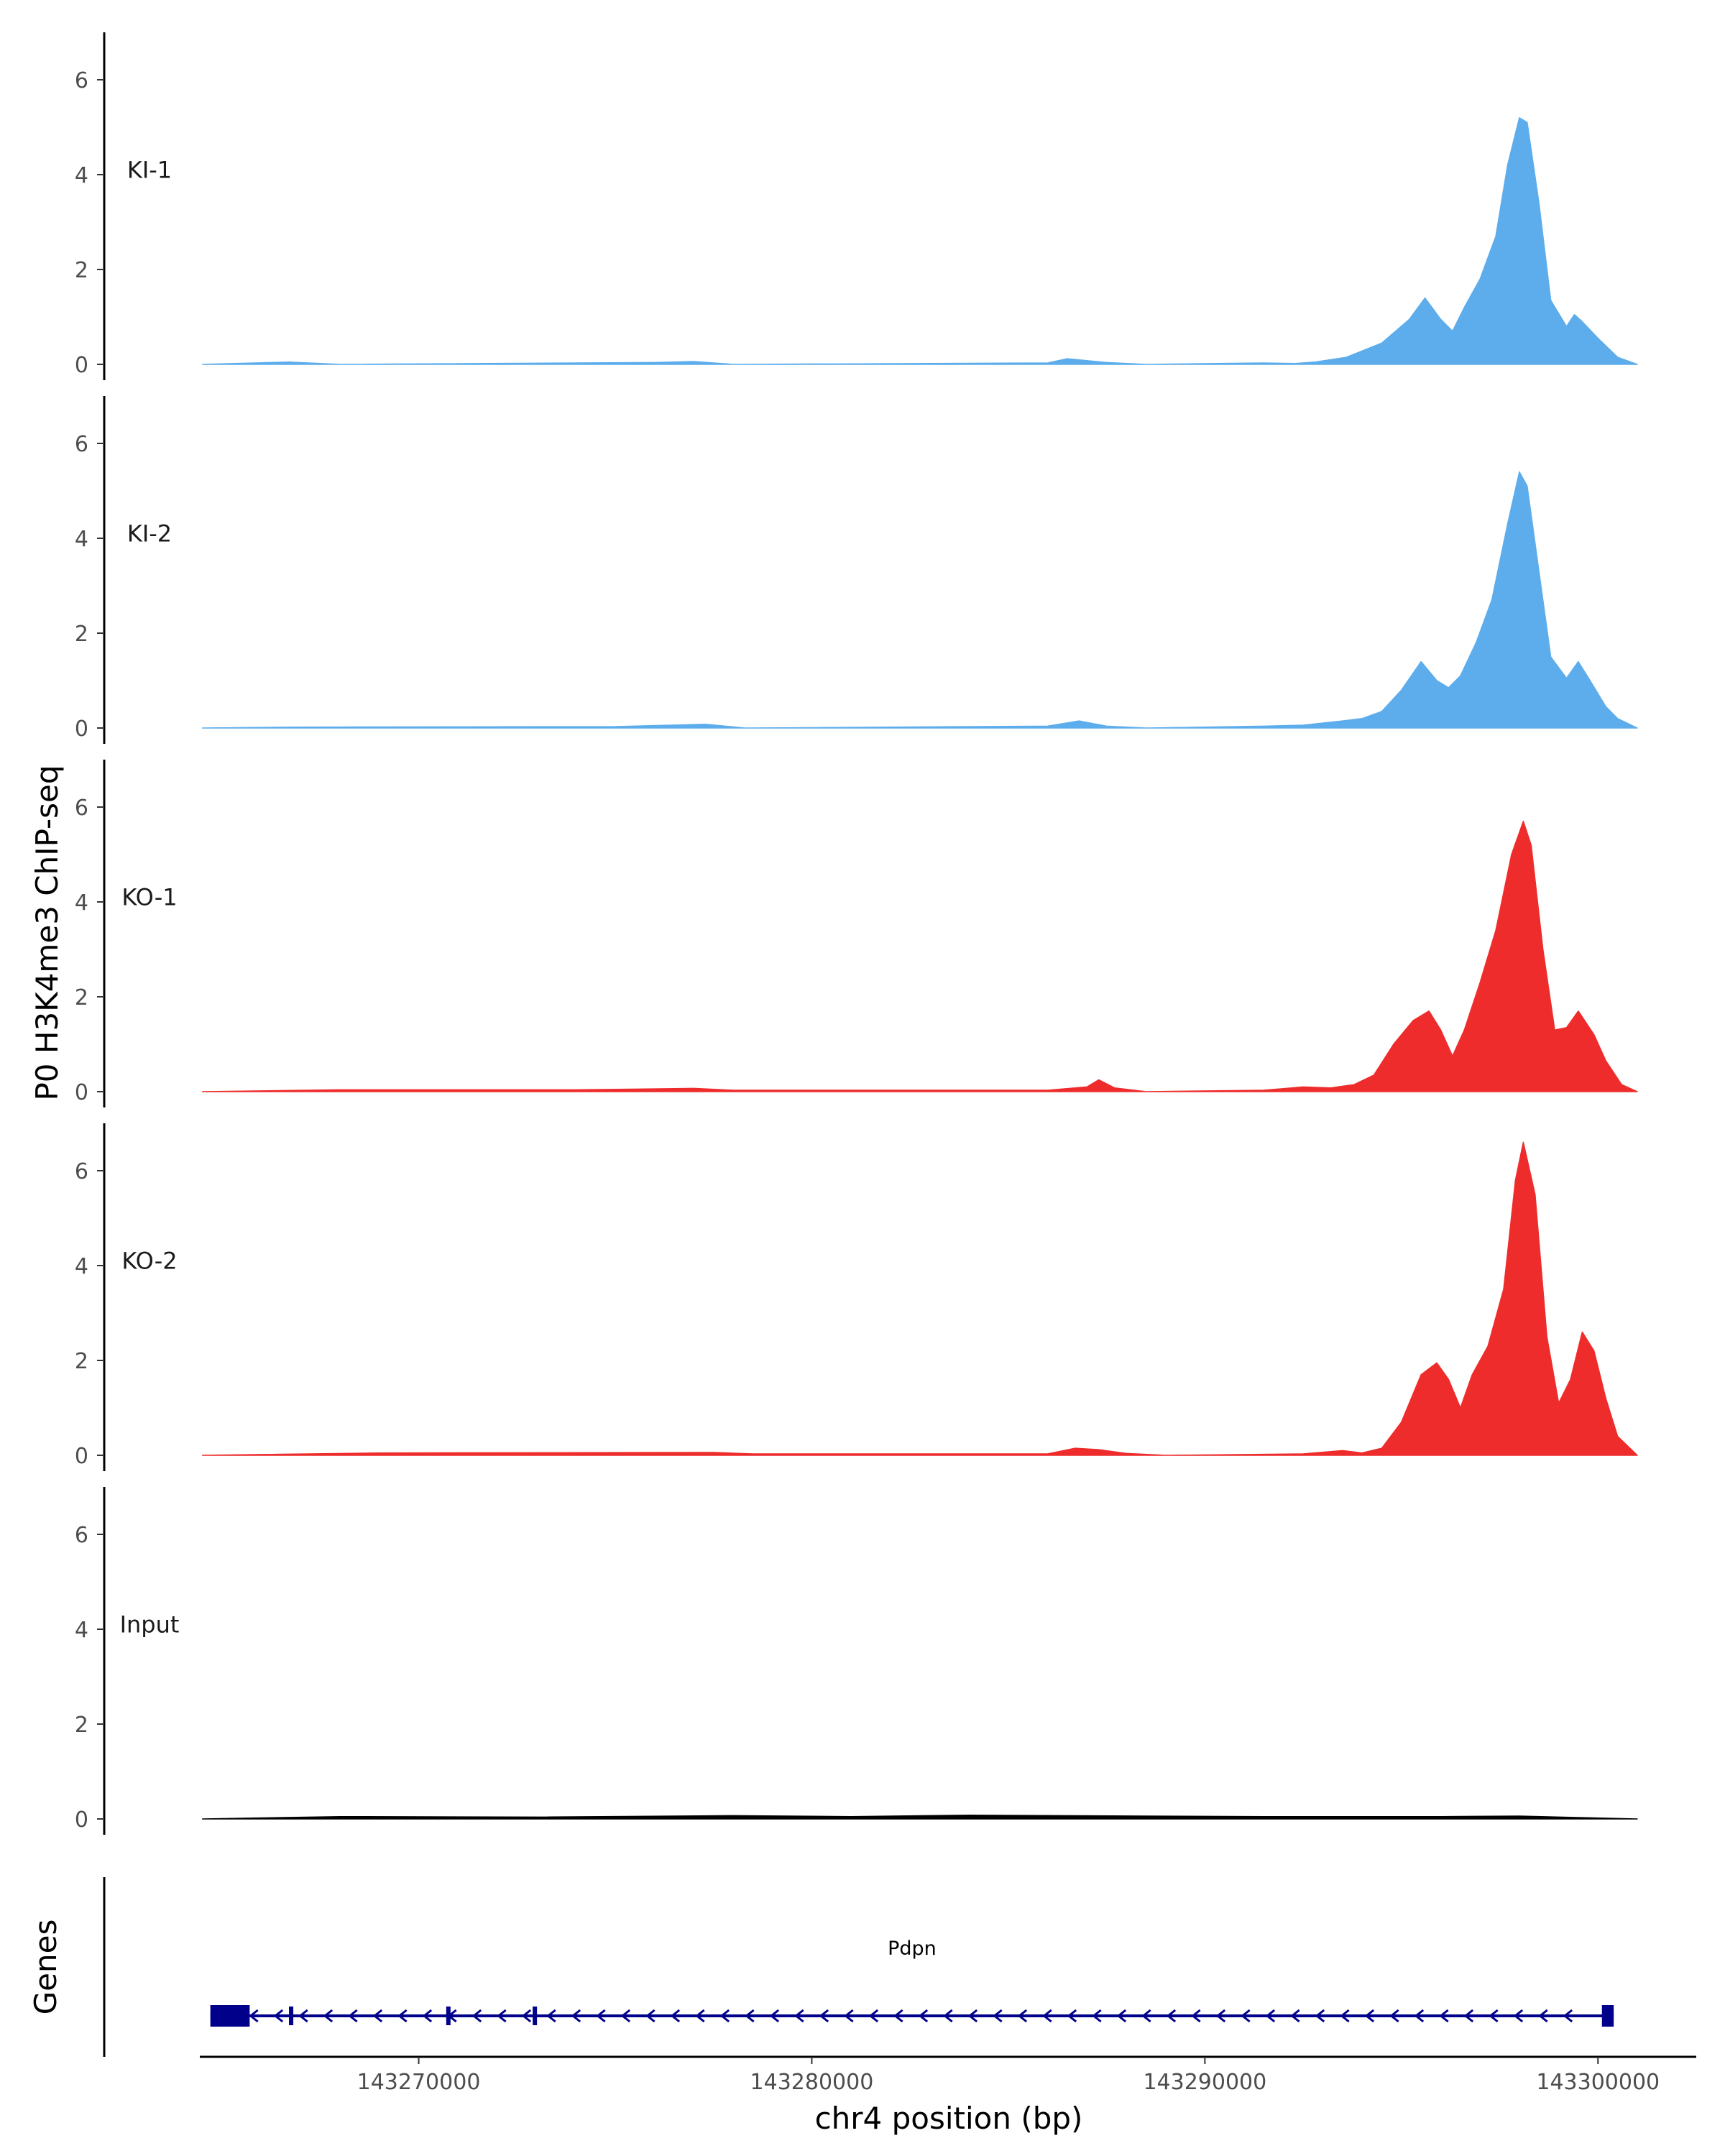  What do you see at coordinates (812, 2082) in the screenshot?
I see `x-tick-label: 143280000` at bounding box center [812, 2082].